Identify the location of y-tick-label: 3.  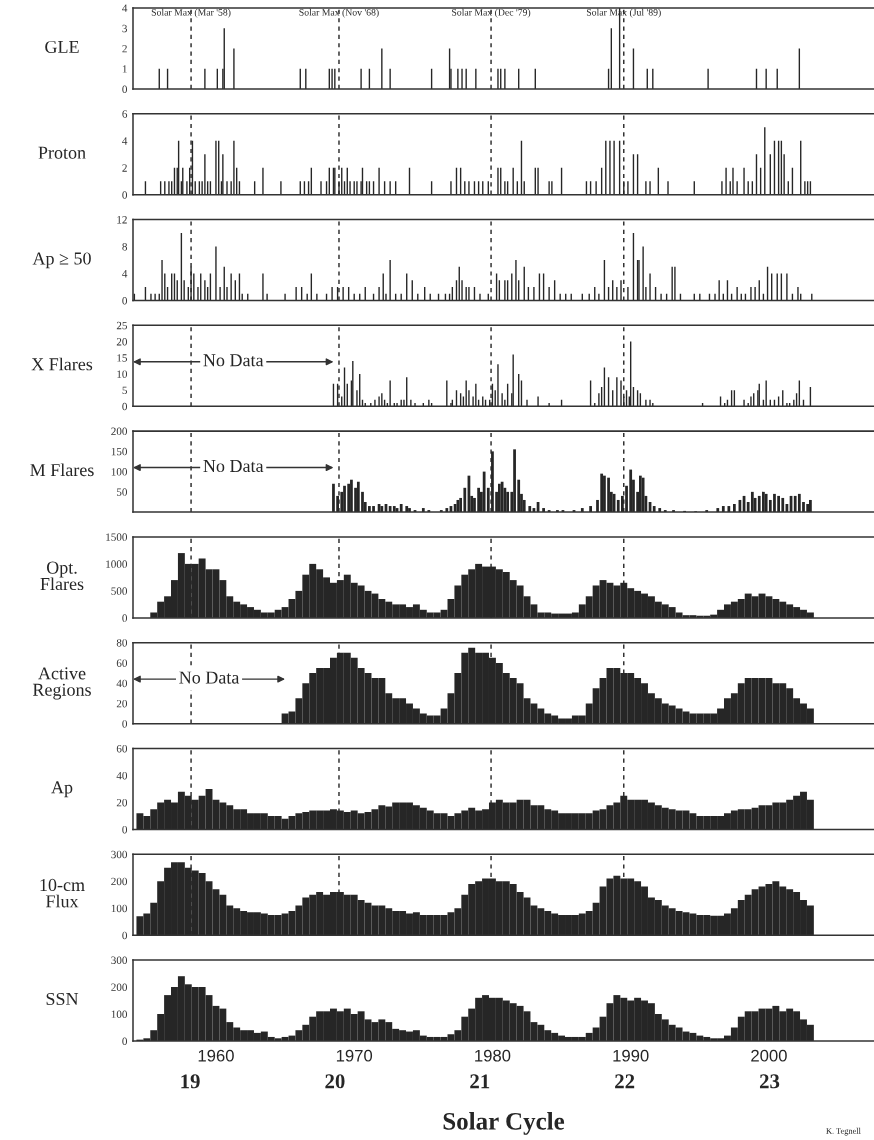
(125, 28).